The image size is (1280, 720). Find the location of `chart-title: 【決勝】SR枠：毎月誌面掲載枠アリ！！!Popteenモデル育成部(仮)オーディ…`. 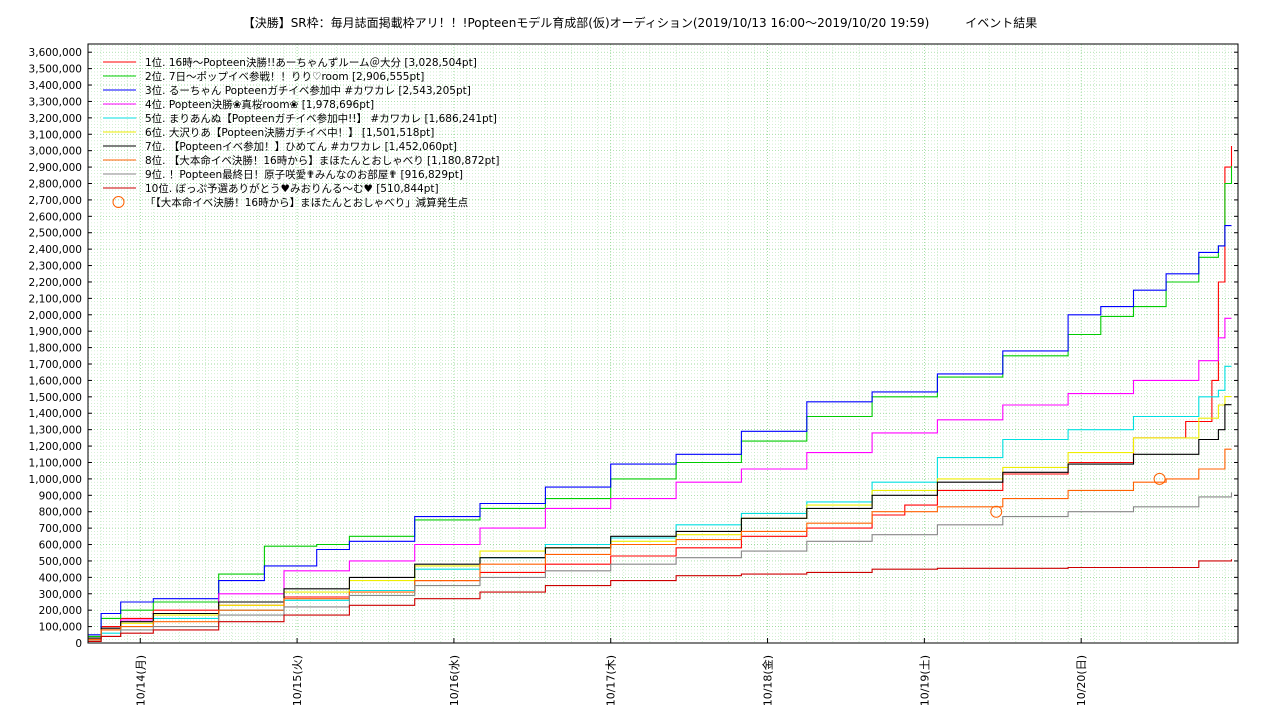

chart-title: 【決勝】SR枠：毎月誌面掲載枠アリ！！!Popteenモデル育成部(仮)オーディ… is located at coordinates (640, 23).